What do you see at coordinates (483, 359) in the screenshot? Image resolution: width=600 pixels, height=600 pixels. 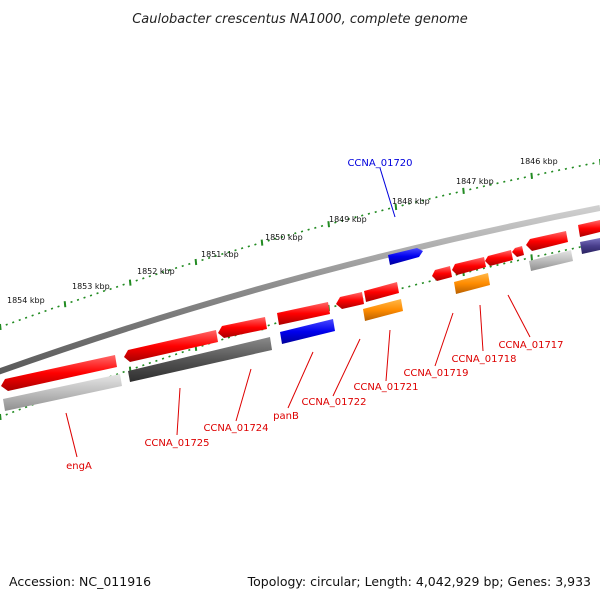 I see `gene-label-ccna-01718: CCNA_01718` at bounding box center [483, 359].